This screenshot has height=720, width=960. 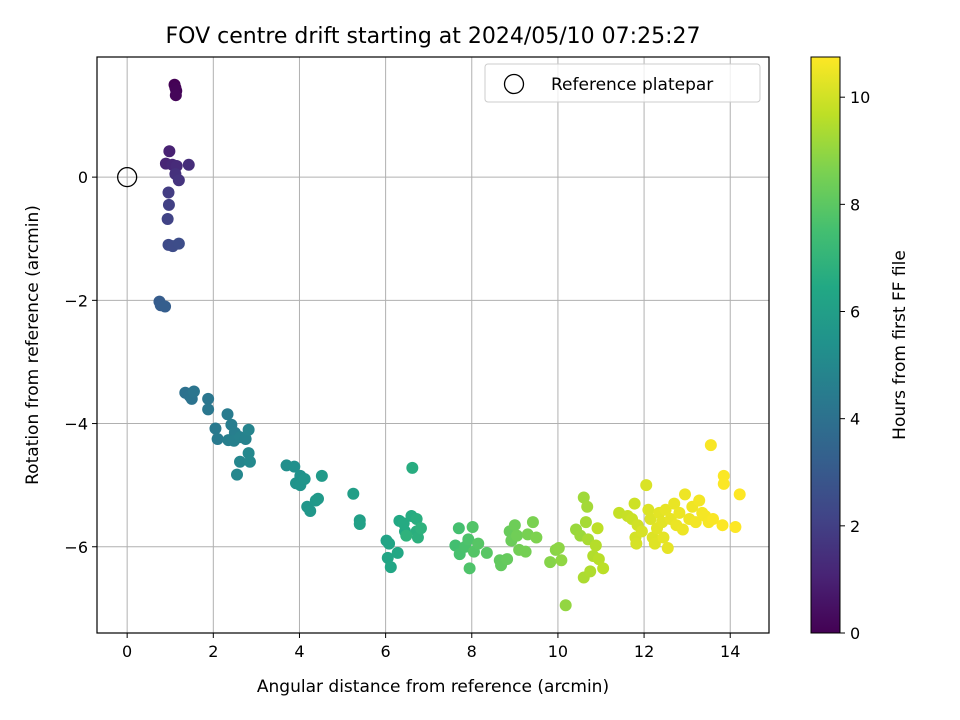 I want to click on legend: Reference platepar, so click(x=622, y=83).